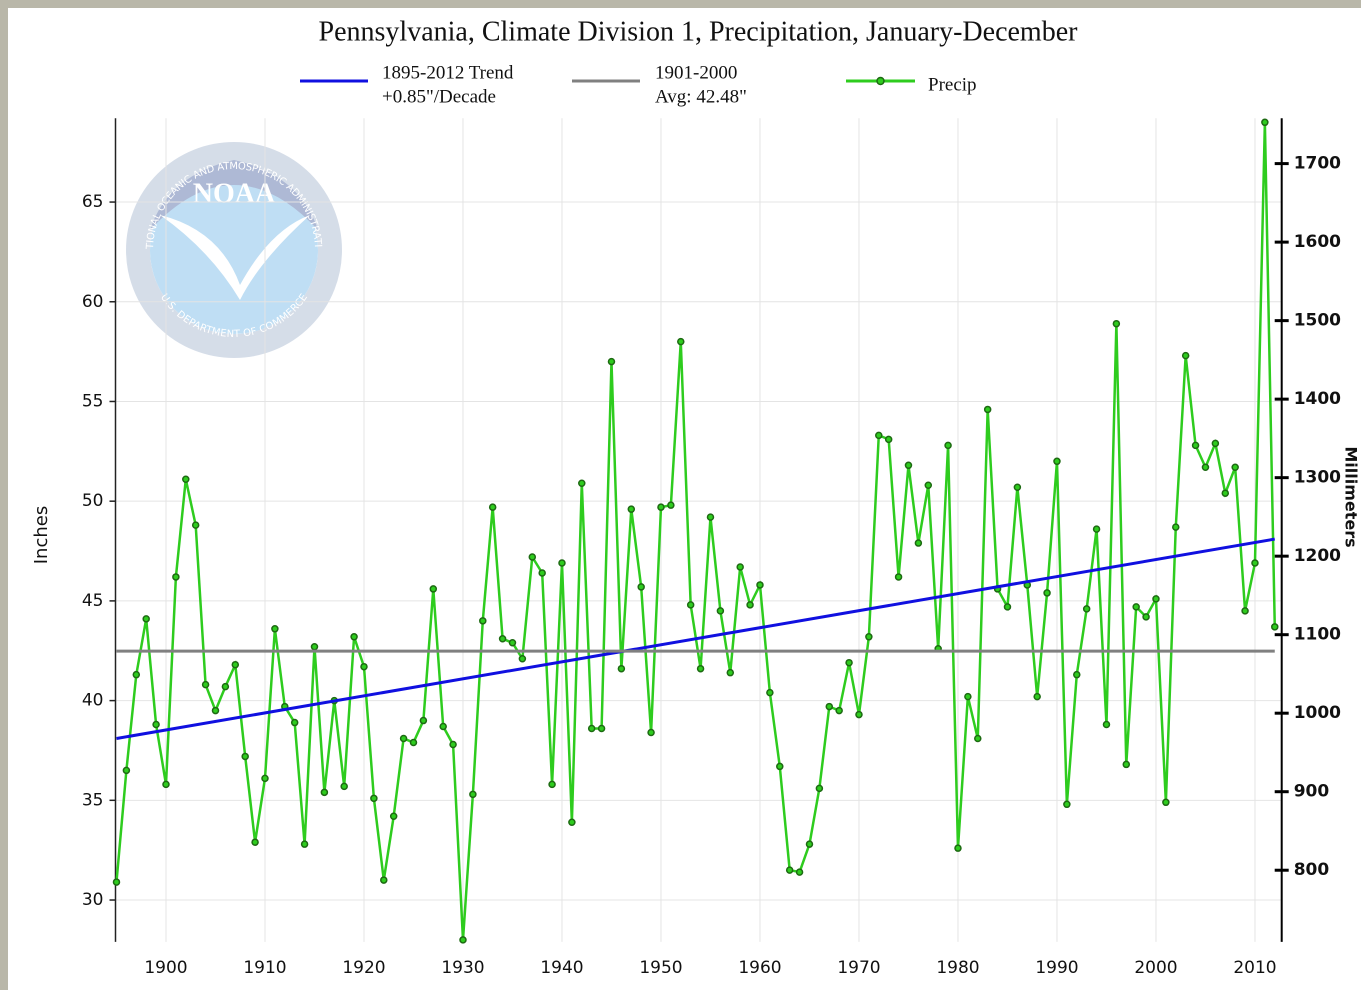 The height and width of the screenshot is (990, 1361). I want to click on x-tick-label: 2010, so click(1254, 968).